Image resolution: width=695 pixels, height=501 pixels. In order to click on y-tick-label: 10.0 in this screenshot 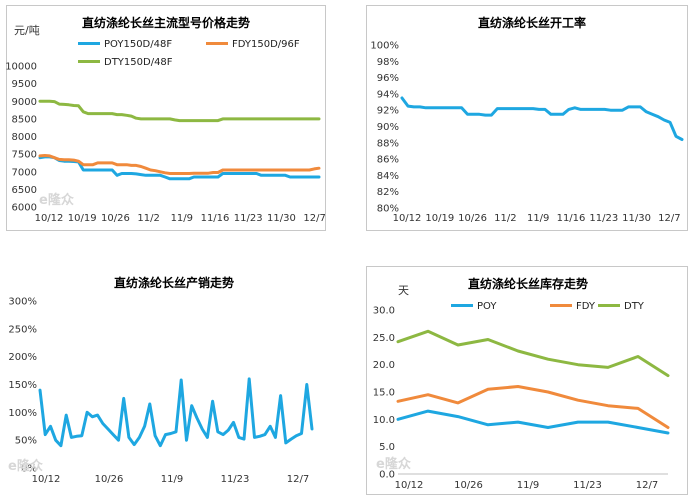, I will do `click(384, 420)`.